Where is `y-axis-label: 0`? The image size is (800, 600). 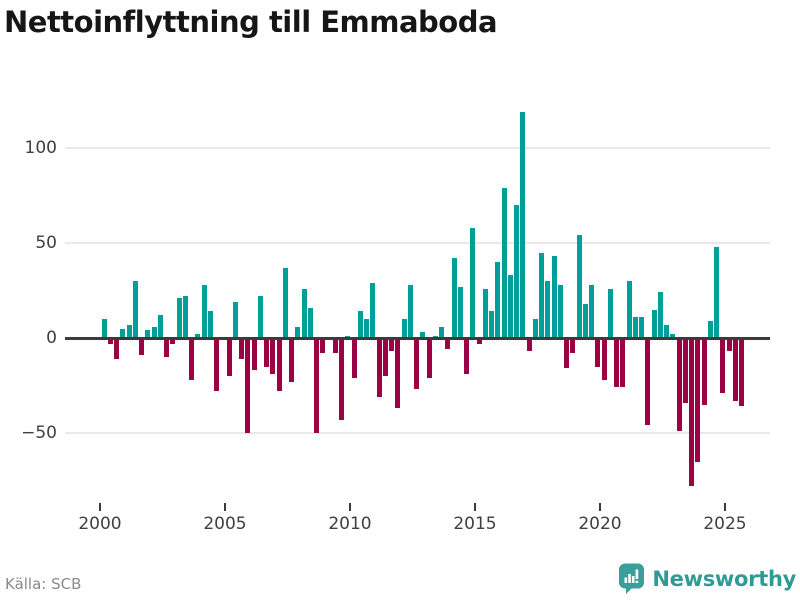
y-axis-label: 0 is located at coordinates (51, 338).